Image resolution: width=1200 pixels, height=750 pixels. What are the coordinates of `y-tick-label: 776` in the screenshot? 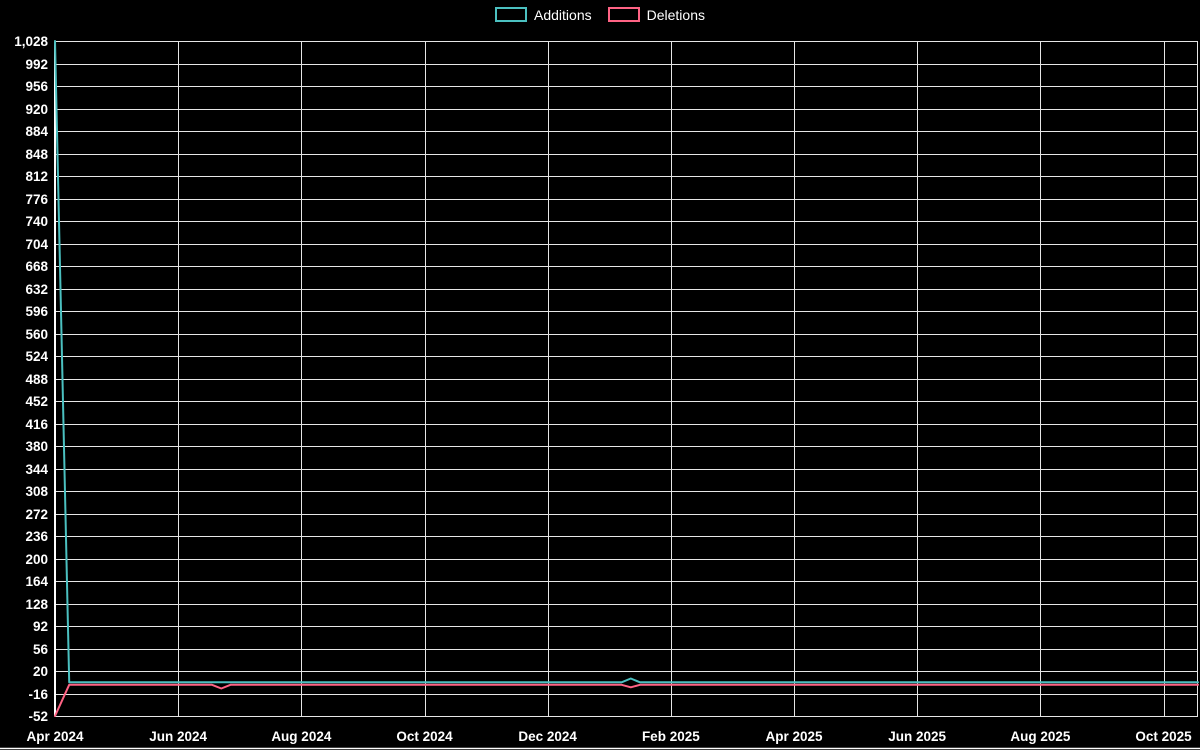 It's located at (36, 199).